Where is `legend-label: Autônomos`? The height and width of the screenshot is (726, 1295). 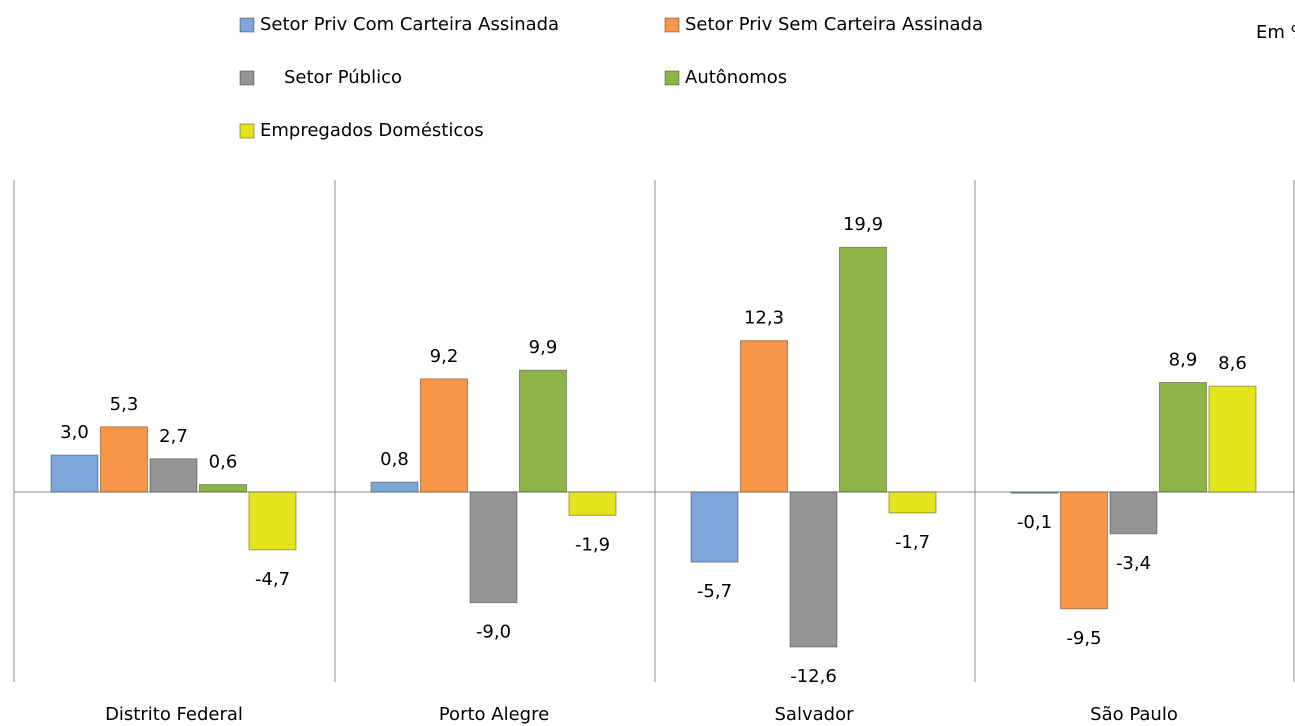 legend-label: Autônomos is located at coordinates (736, 77).